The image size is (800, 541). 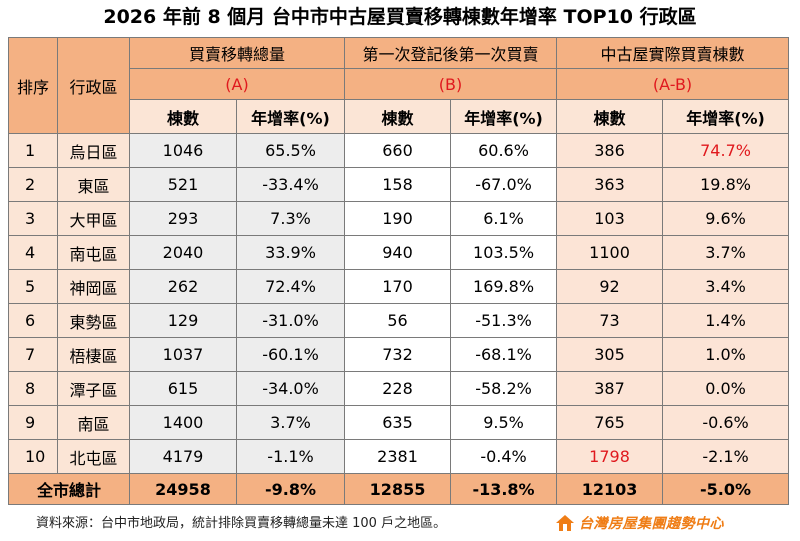 I want to click on cell-c-growth: 3.7%, so click(x=726, y=252).